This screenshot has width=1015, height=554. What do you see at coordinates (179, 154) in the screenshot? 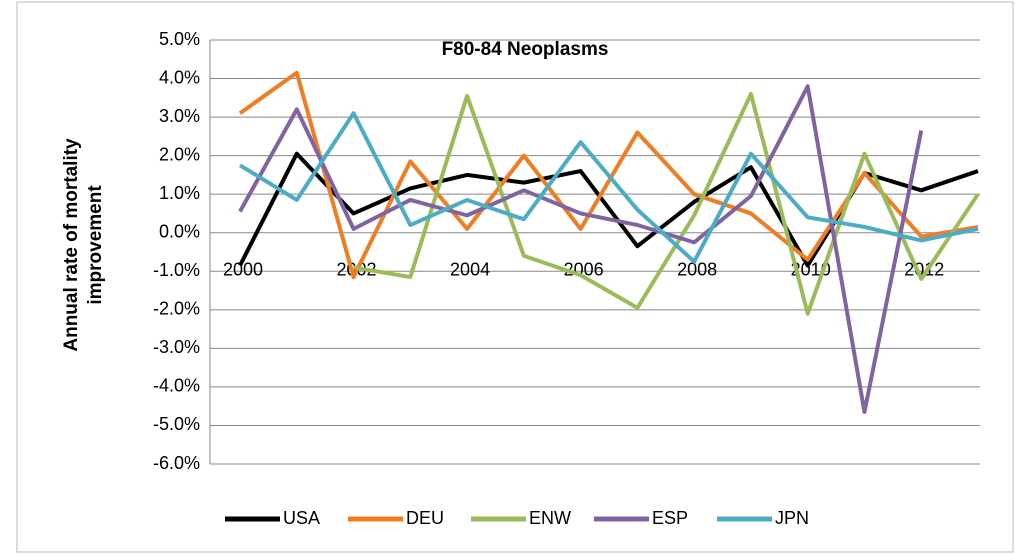
I see `y-tick-label: 2.0%` at bounding box center [179, 154].